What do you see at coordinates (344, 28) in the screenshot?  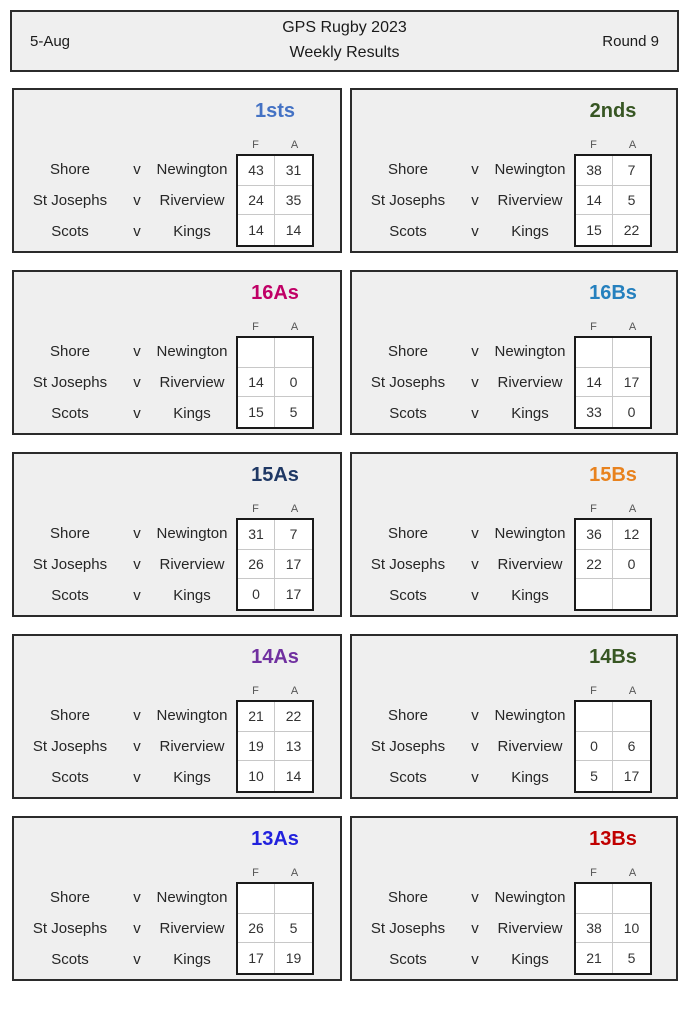 I see `page-title-line1: GPS Rugby 2023` at bounding box center [344, 28].